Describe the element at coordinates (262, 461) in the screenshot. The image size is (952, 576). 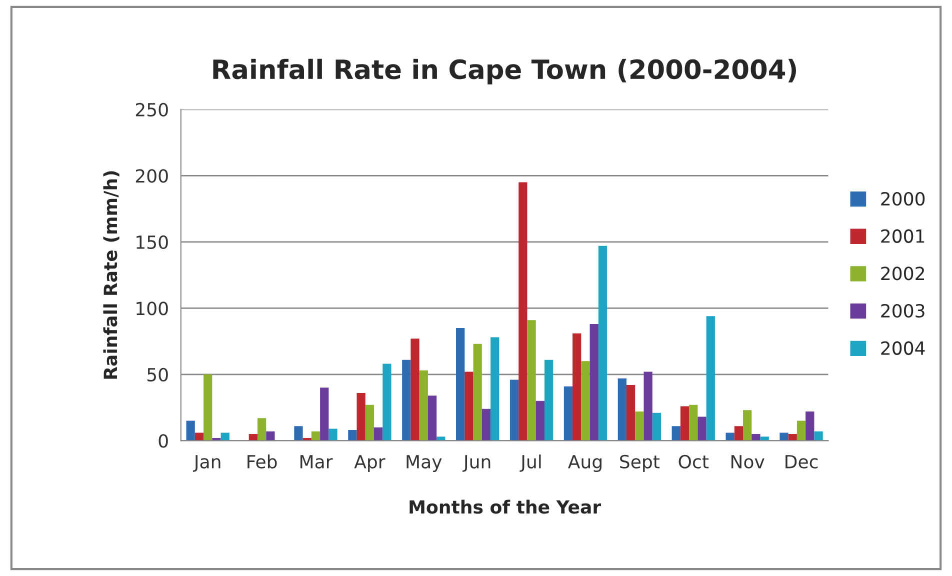
I see `x-tick-label: Feb` at that location.